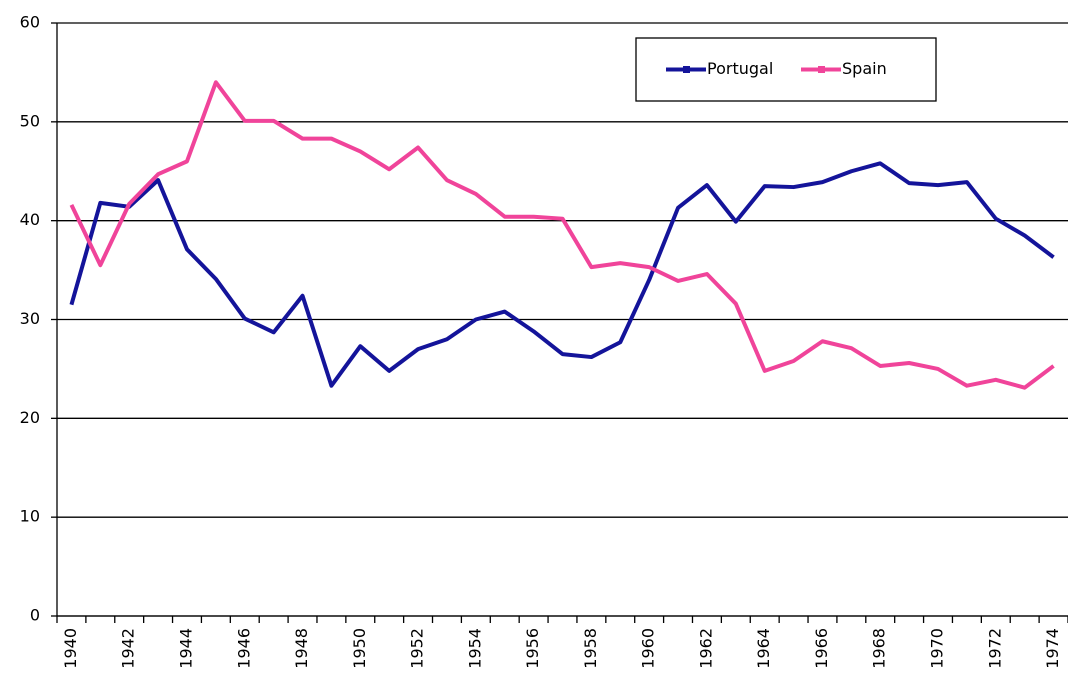 This screenshot has width=1068, height=679. I want to click on x-tick-label: 1968, so click(879, 648).